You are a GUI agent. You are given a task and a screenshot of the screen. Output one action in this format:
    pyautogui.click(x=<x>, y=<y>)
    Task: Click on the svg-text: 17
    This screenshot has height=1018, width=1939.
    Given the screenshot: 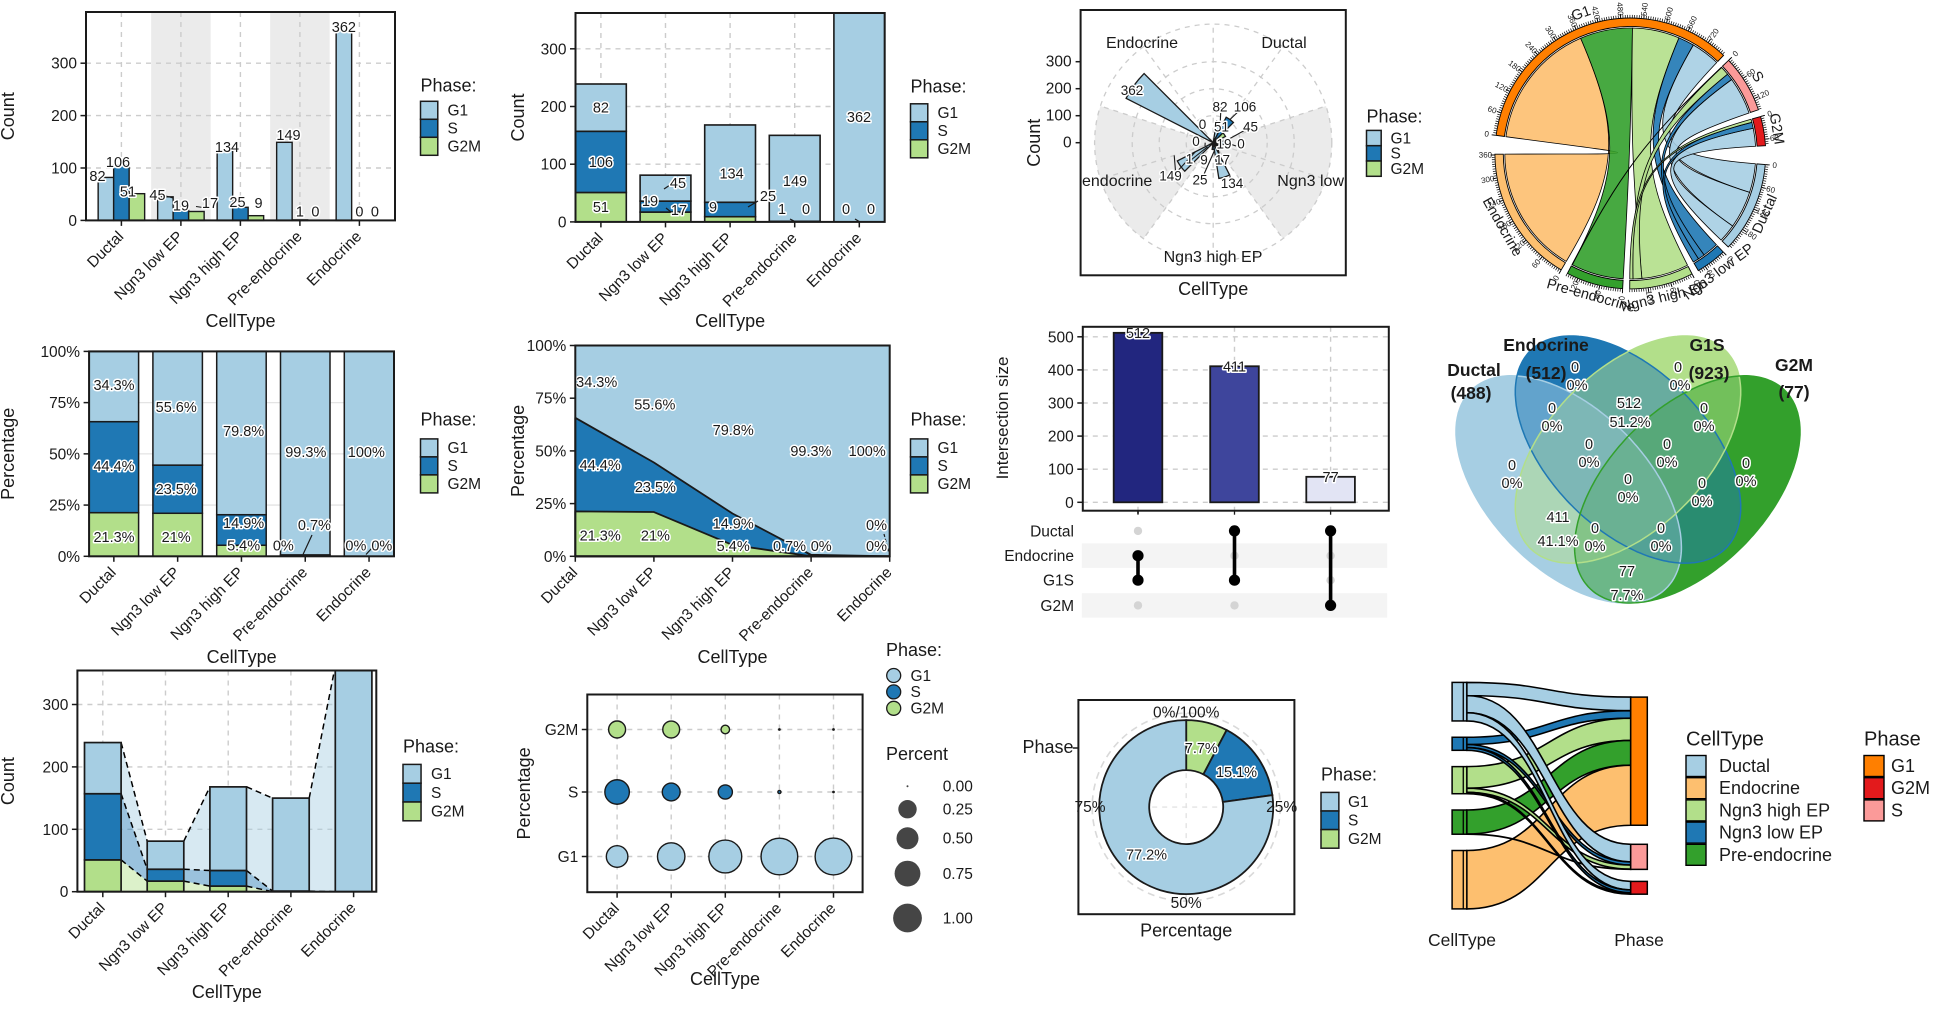 What is the action you would take?
    pyautogui.click(x=679, y=211)
    